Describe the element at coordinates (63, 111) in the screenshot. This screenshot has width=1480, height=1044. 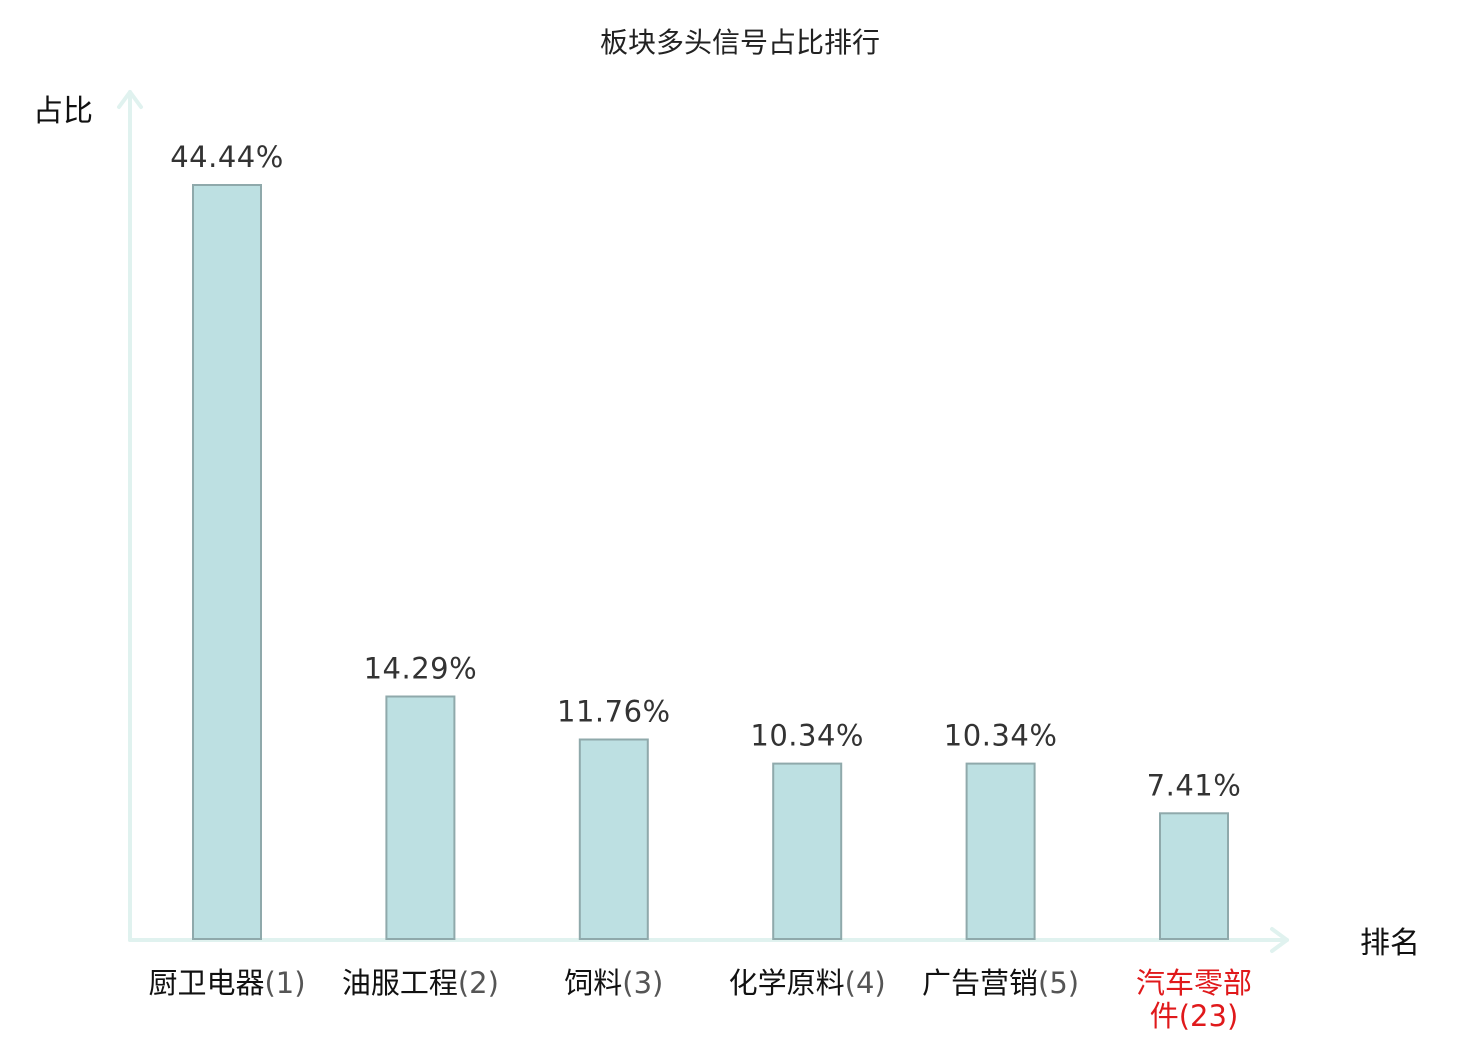
I see `y-axis-label: 占比` at that location.